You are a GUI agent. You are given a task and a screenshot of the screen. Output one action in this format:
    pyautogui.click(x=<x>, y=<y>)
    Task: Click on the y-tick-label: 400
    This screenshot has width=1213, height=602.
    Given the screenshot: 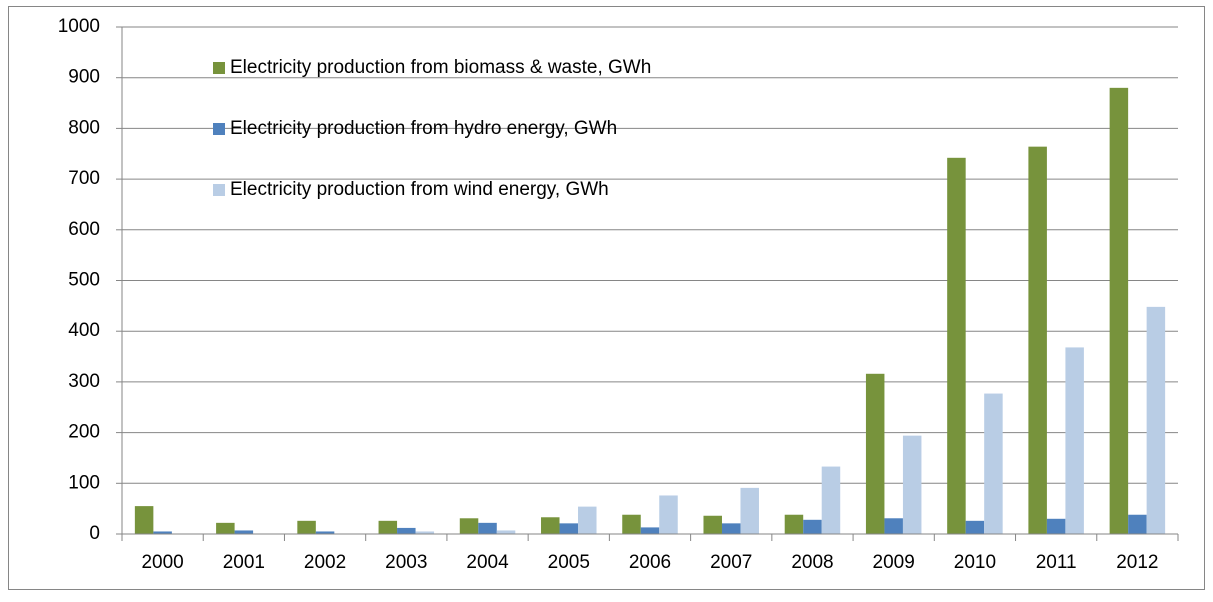 What is the action you would take?
    pyautogui.click(x=84, y=330)
    